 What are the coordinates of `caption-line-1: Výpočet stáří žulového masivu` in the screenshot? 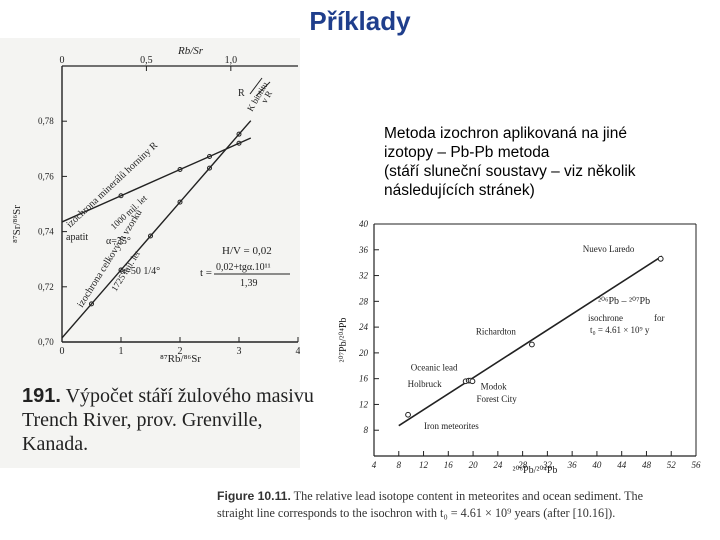 It's located at (189, 396).